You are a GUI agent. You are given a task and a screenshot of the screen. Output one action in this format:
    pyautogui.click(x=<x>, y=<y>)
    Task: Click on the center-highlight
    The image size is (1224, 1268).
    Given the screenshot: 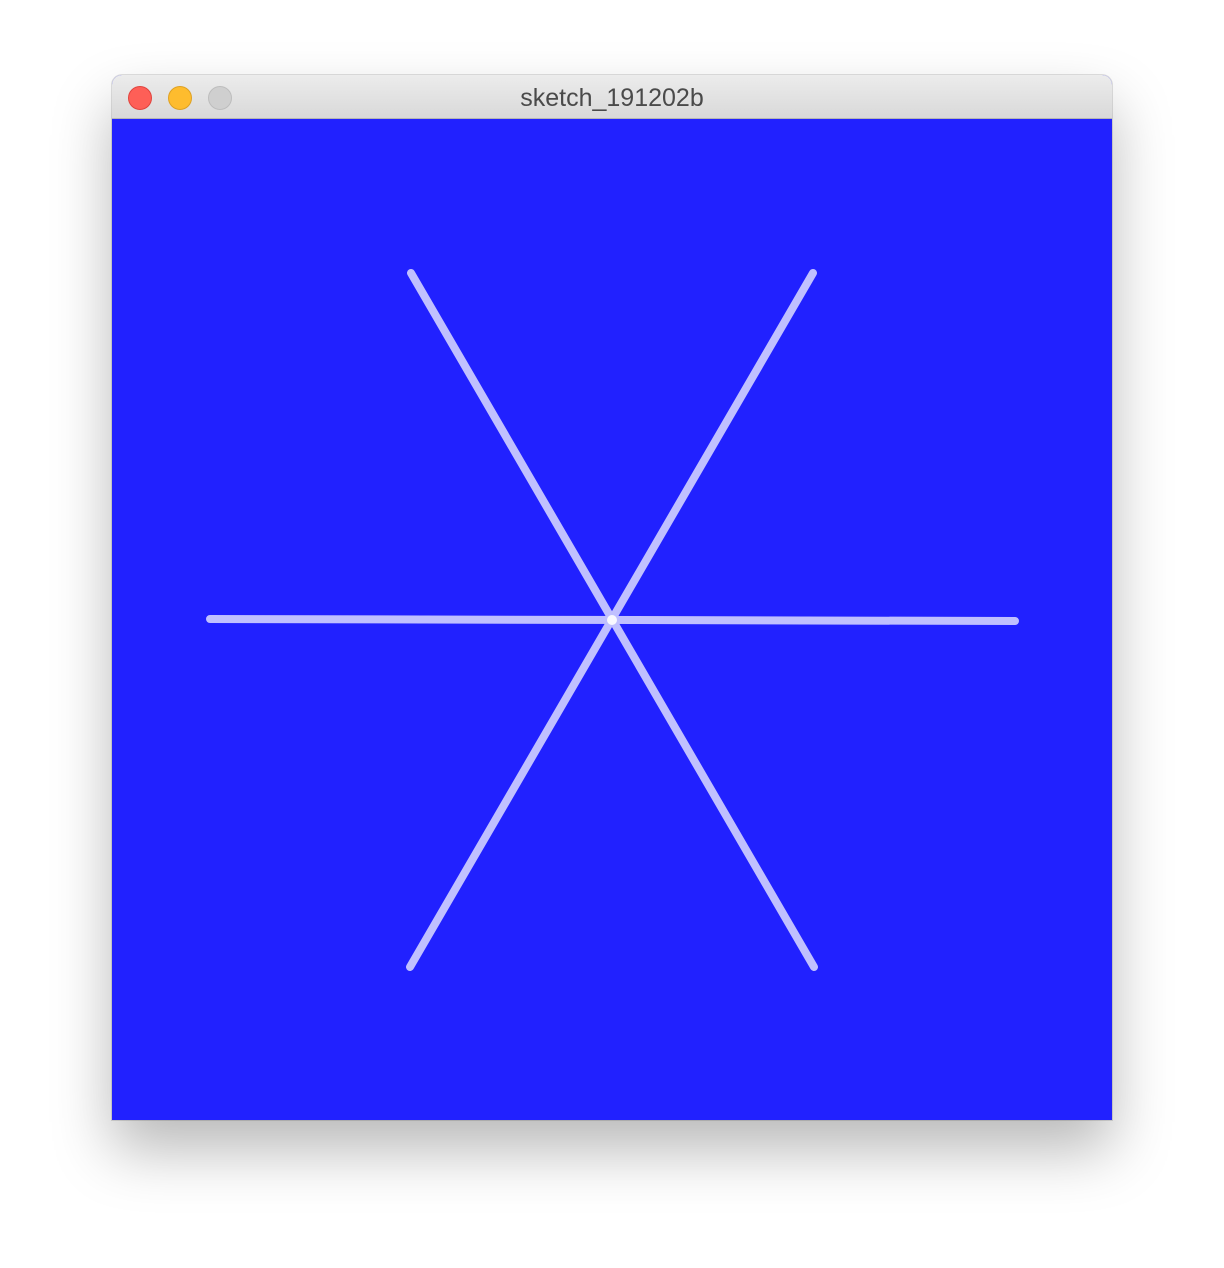 What is the action you would take?
    pyautogui.click(x=612, y=620)
    